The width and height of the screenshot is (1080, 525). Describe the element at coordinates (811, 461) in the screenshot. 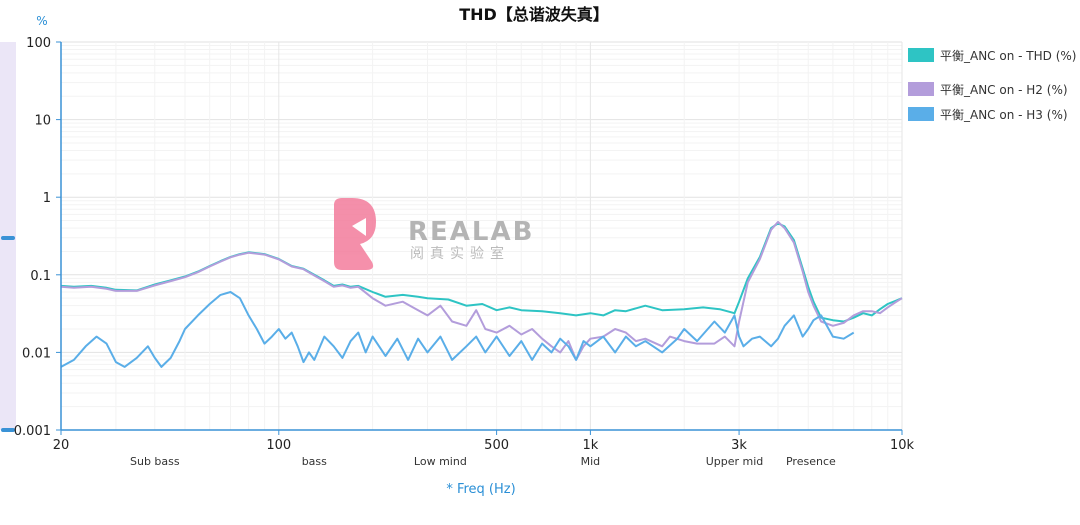

I see `band-label: Presence` at that location.